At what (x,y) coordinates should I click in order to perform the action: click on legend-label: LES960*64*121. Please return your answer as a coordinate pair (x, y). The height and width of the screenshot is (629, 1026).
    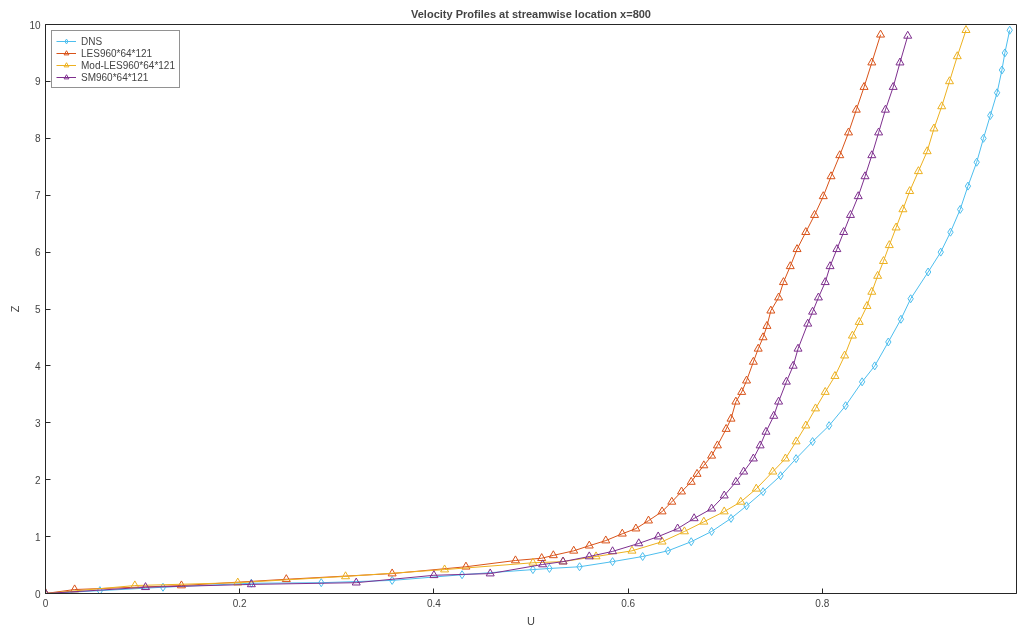
    Looking at the image, I should click on (117, 53).